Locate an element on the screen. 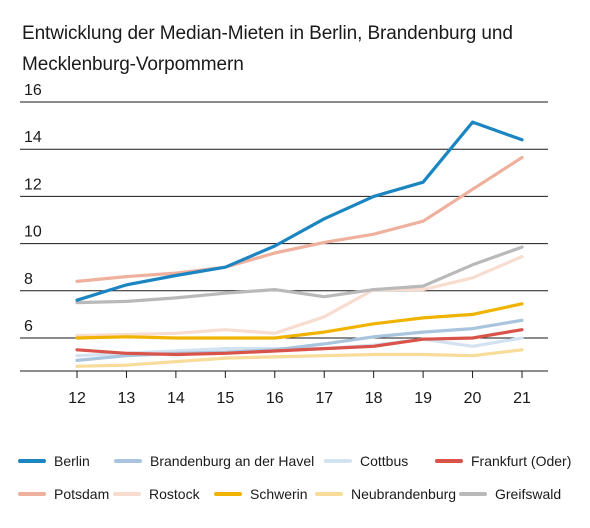  series-line-greifswald is located at coordinates (299, 275).